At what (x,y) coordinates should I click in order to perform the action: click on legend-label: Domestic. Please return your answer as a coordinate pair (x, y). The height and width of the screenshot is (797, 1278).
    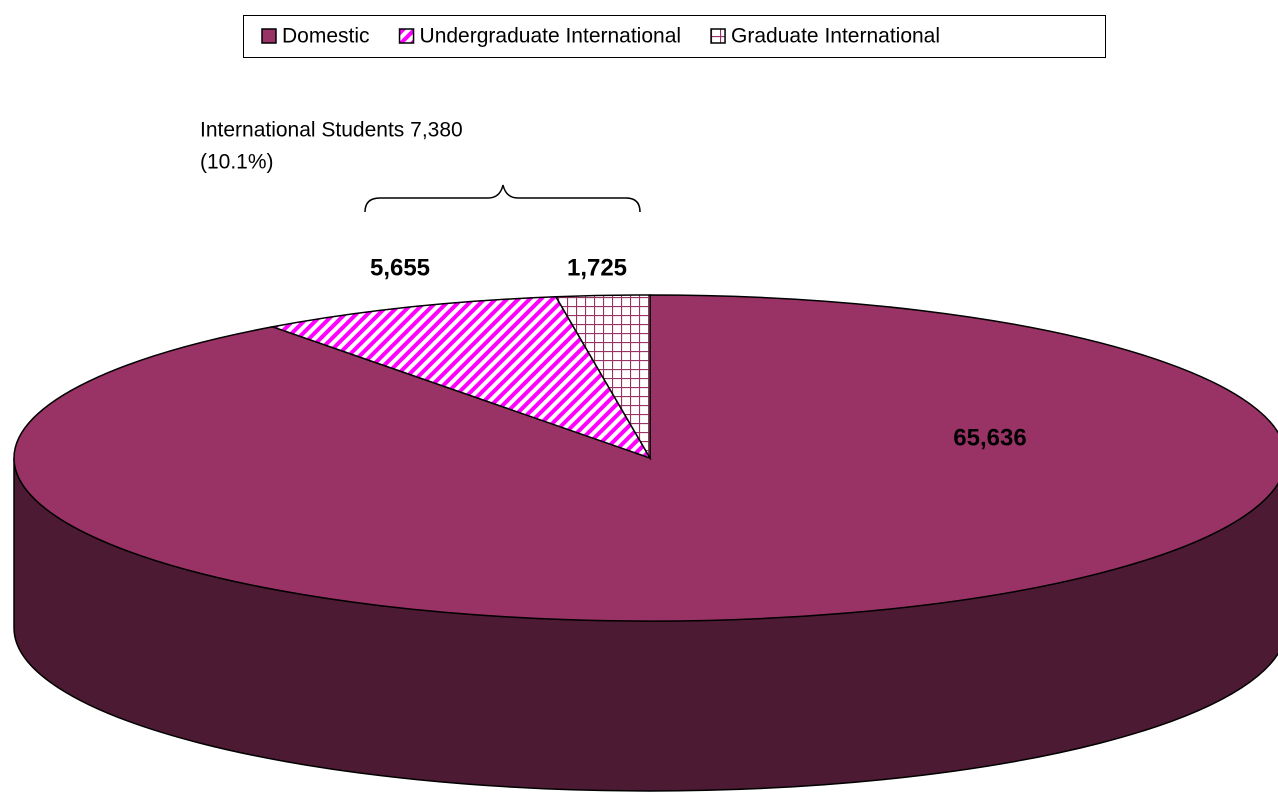
    Looking at the image, I should click on (326, 36).